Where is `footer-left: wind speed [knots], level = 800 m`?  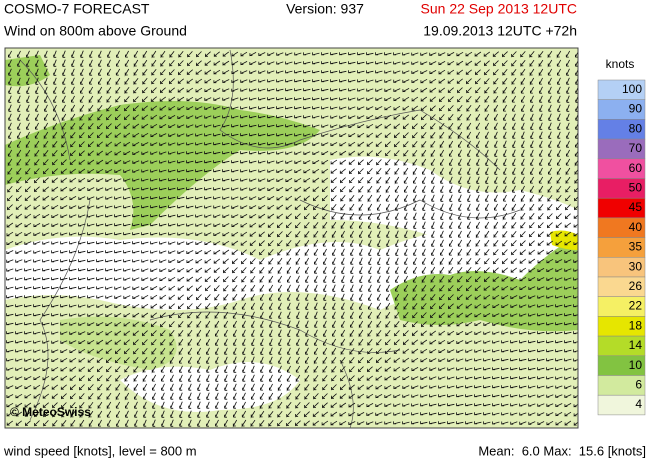 footer-left: wind speed [knots], level = 800 m is located at coordinates (100, 450).